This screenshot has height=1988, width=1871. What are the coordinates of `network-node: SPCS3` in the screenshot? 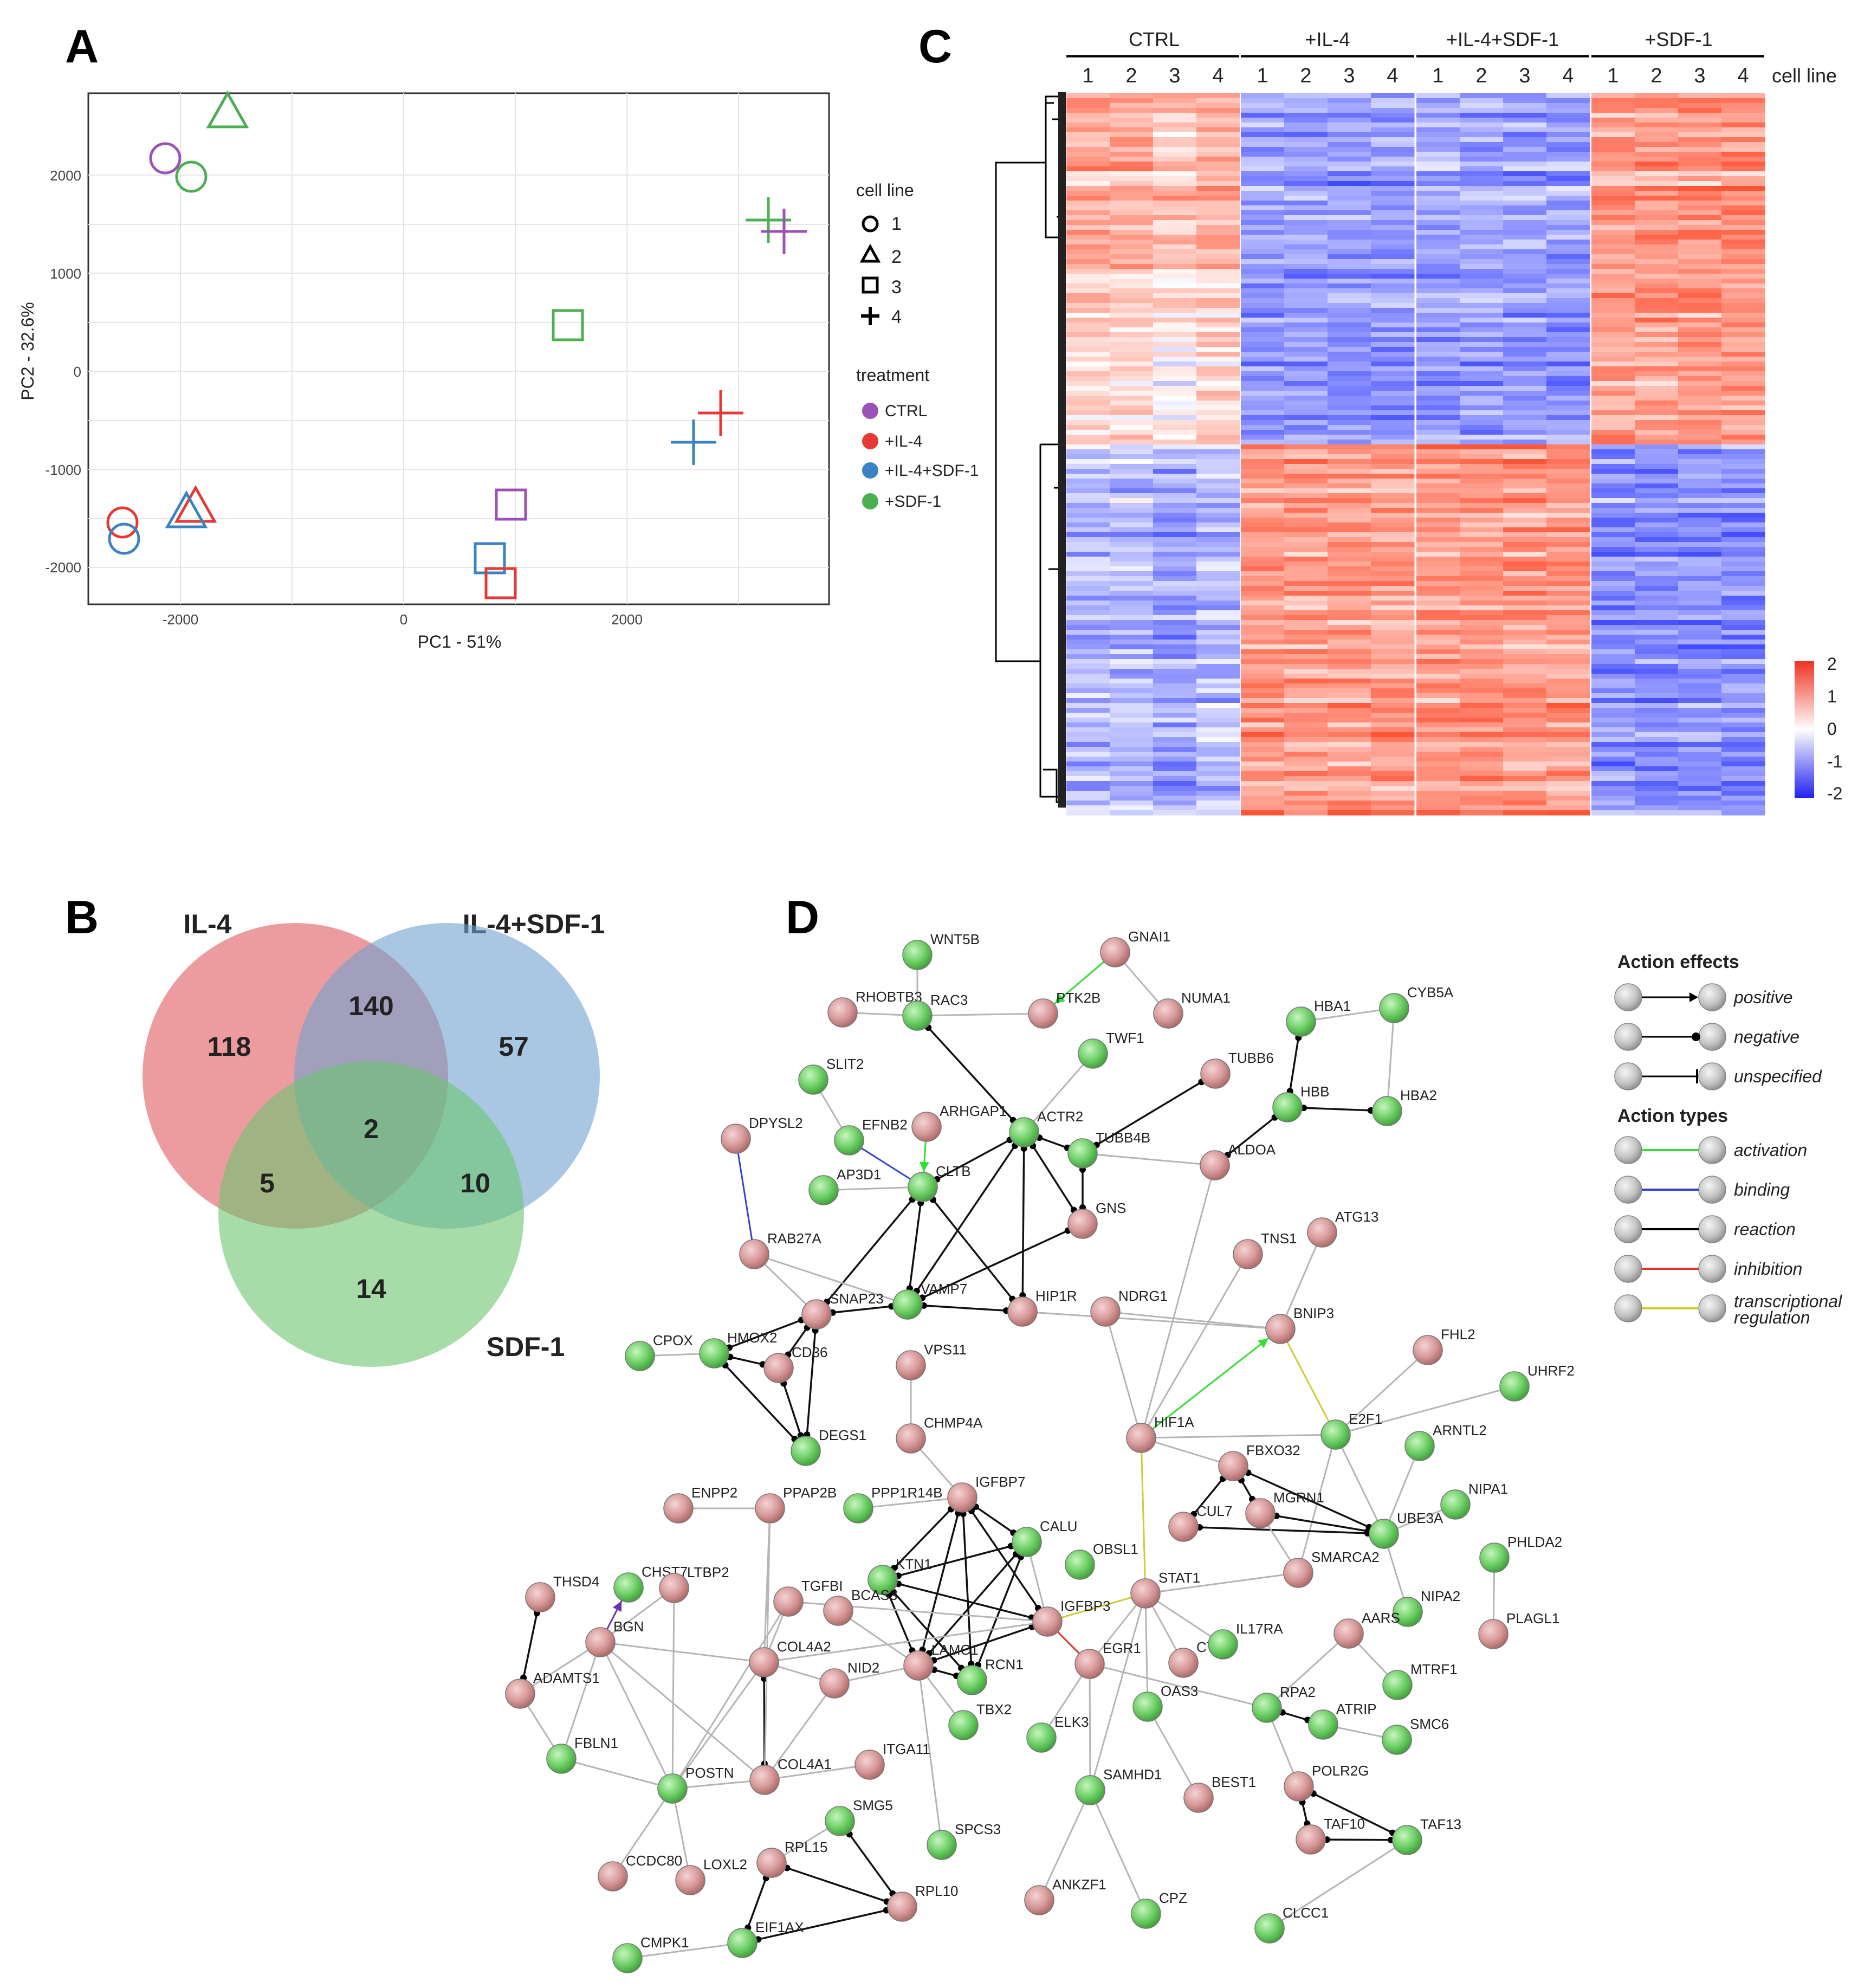 It's located at (964, 1840).